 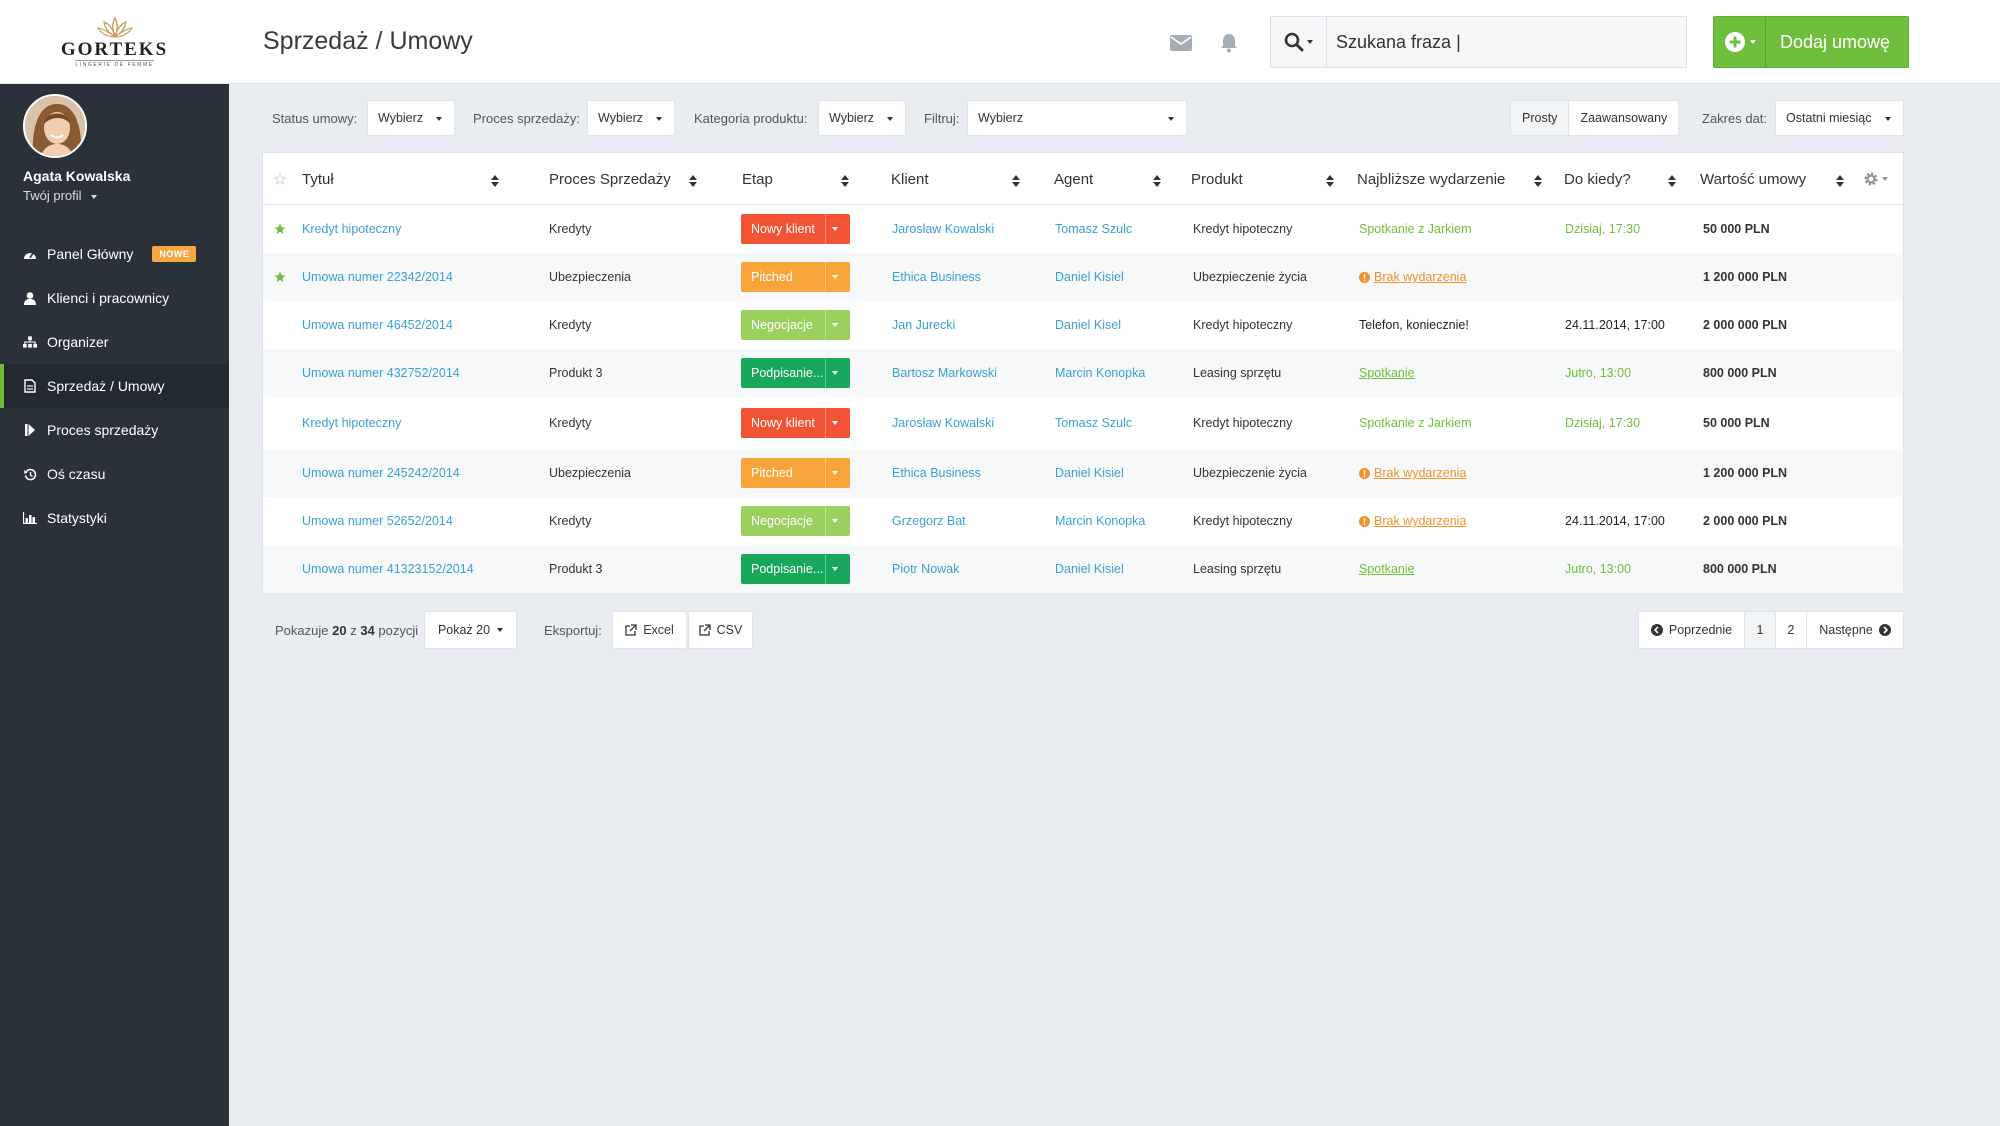 What do you see at coordinates (1506, 42) in the screenshot?
I see `search-input` at bounding box center [1506, 42].